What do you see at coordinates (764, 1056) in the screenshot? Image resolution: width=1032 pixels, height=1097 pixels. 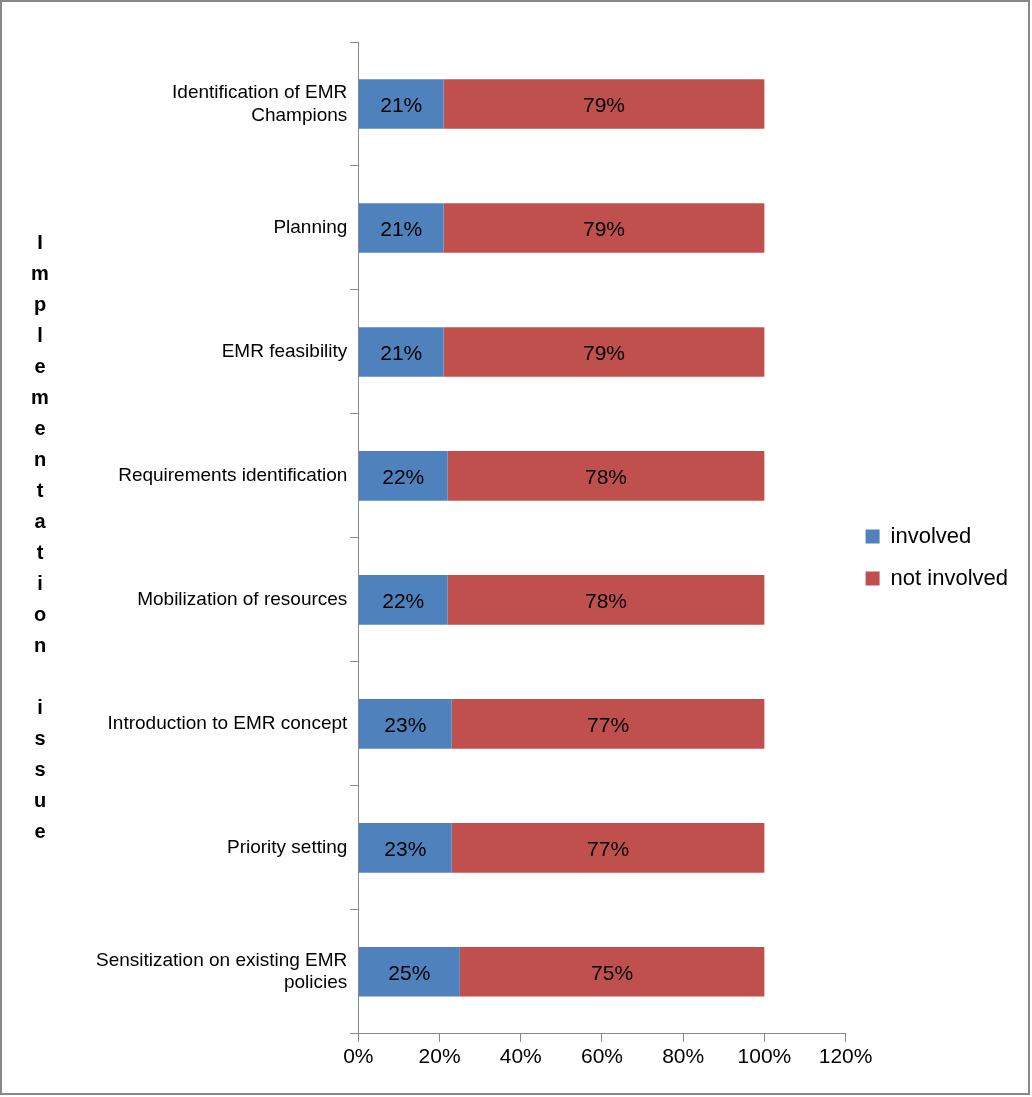 I see `x-tick-label: 100%` at bounding box center [764, 1056].